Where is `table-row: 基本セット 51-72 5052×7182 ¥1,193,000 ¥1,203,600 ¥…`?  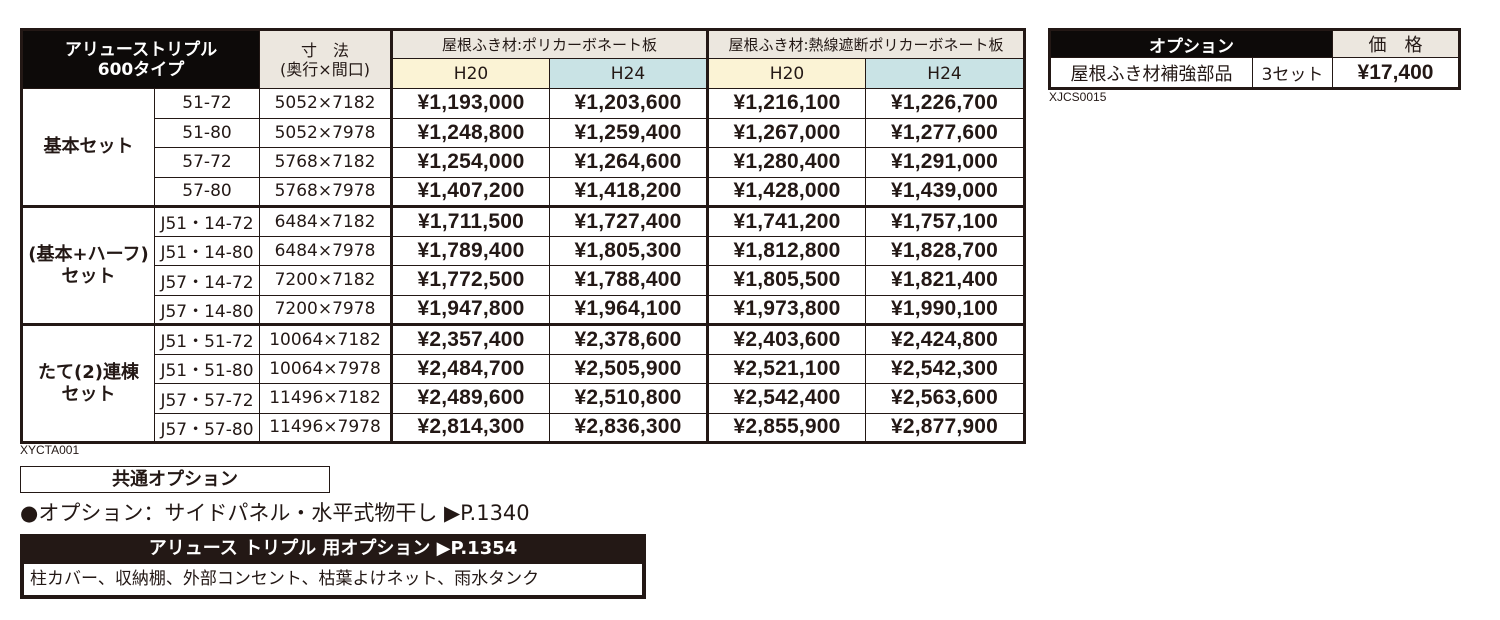 table-row: 基本セット 51-72 5052×7182 ¥1,193,000 ¥1,203,600 ¥… is located at coordinates (523, 147).